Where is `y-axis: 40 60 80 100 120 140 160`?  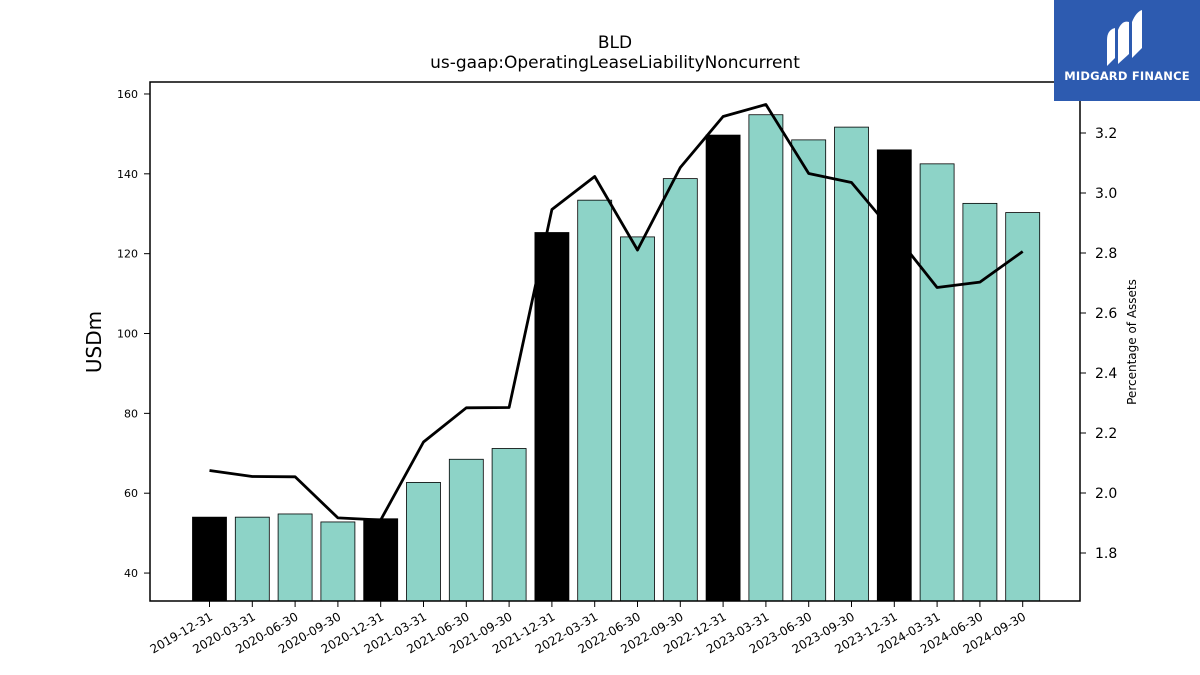
y-axis: 40 60 80 100 120 140 160 is located at coordinates (133, 334).